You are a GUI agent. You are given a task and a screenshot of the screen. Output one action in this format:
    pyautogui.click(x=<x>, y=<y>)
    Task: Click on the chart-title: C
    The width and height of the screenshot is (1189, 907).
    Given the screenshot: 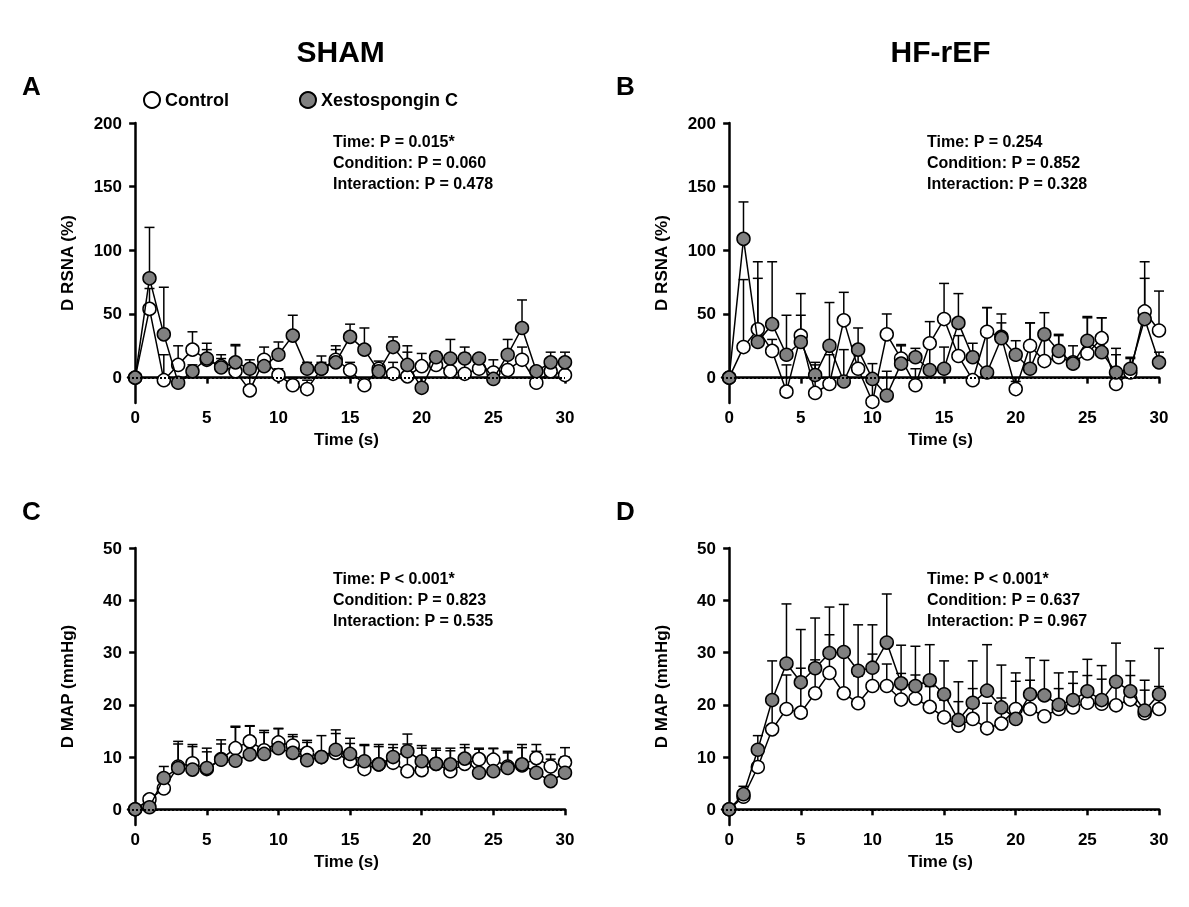 What is the action you would take?
    pyautogui.click(x=31, y=511)
    